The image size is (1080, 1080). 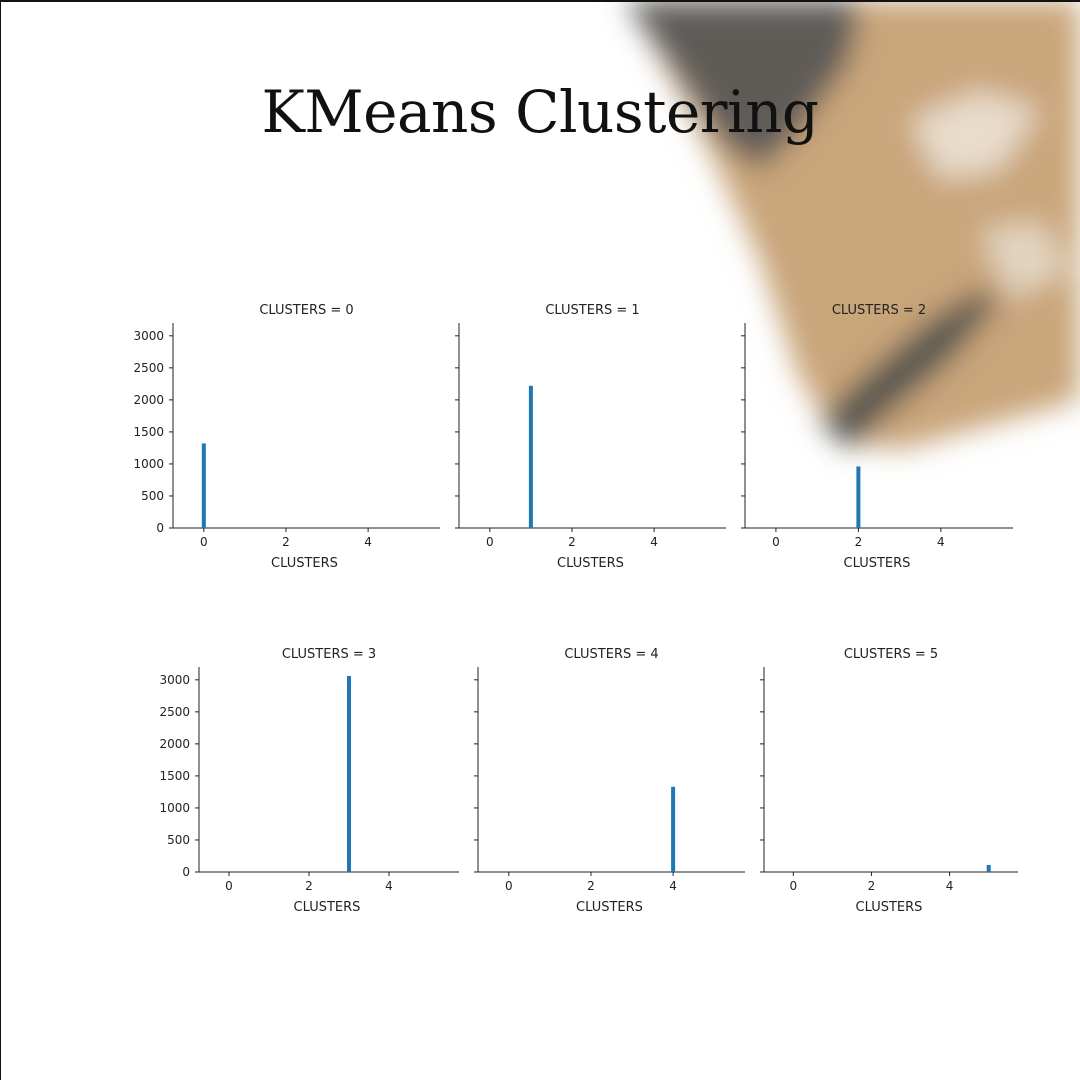 I want to click on photo-light-spot, so click(x=975, y=135).